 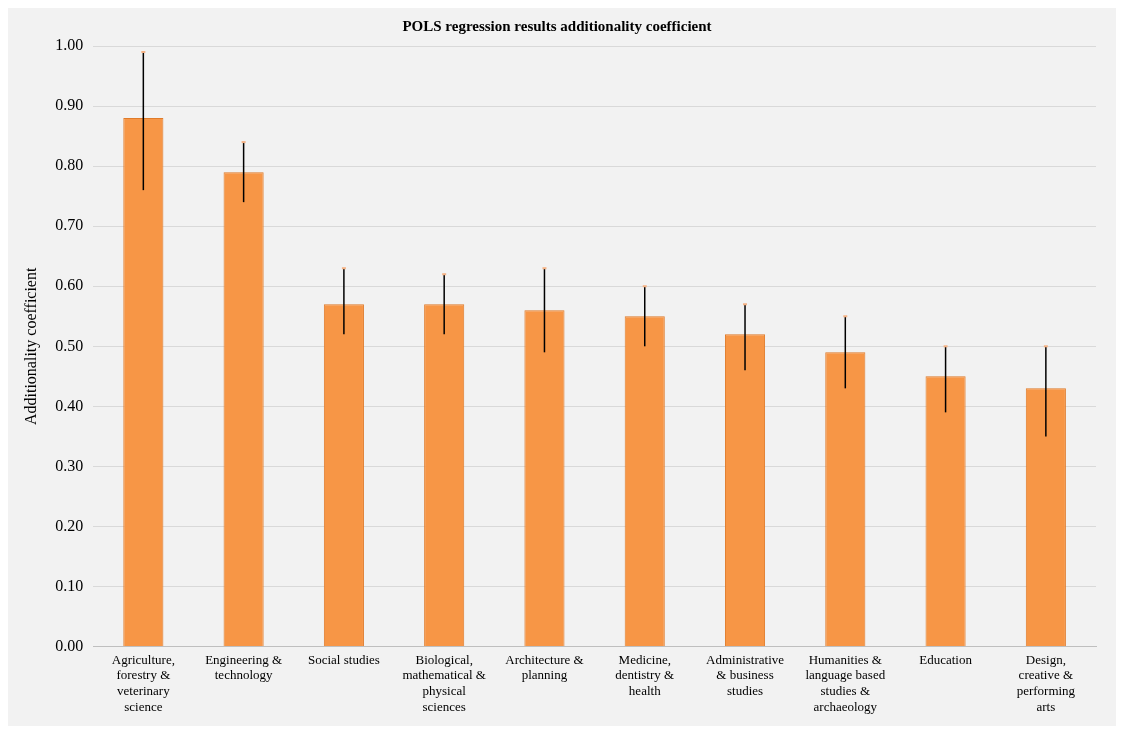 What do you see at coordinates (69, 465) in the screenshot?
I see `y-tick-label: 0.30` at bounding box center [69, 465].